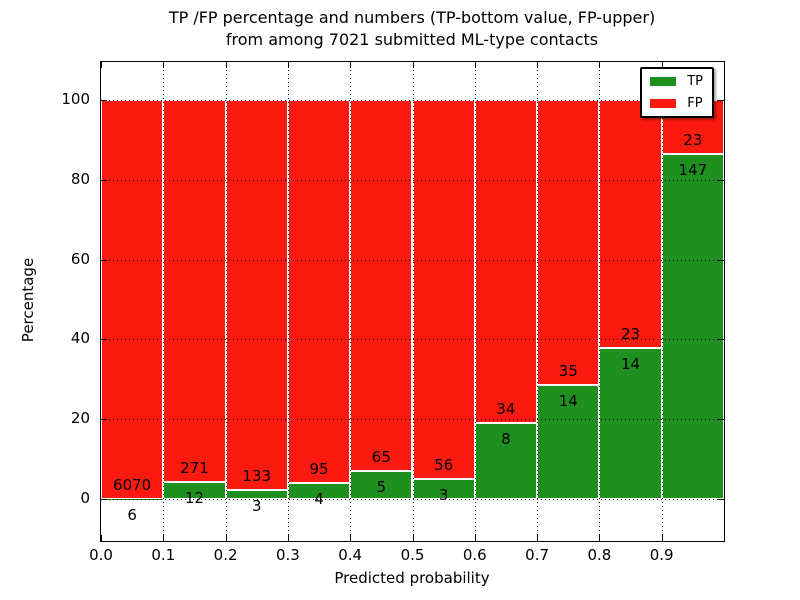 This screenshot has height=600, width=800. What do you see at coordinates (80, 338) in the screenshot?
I see `y-tick-label: 40` at bounding box center [80, 338].